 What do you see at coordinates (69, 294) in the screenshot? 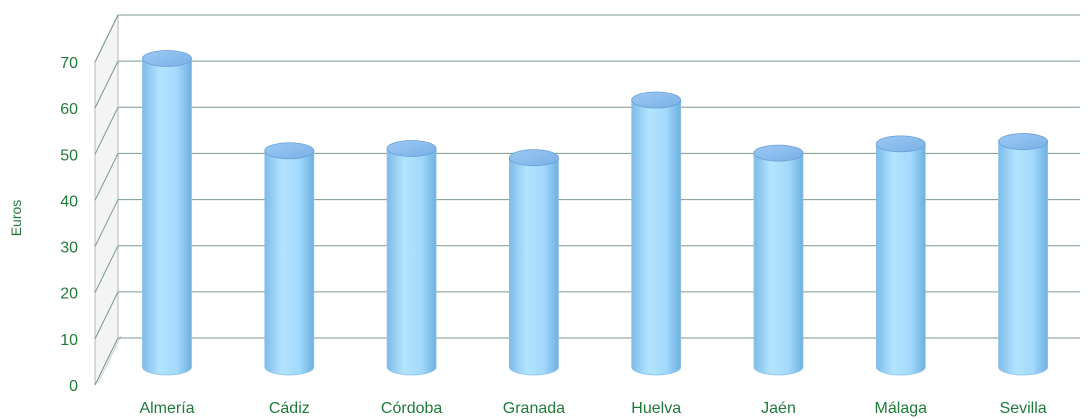
I see `y-tick-label: 20` at bounding box center [69, 294].